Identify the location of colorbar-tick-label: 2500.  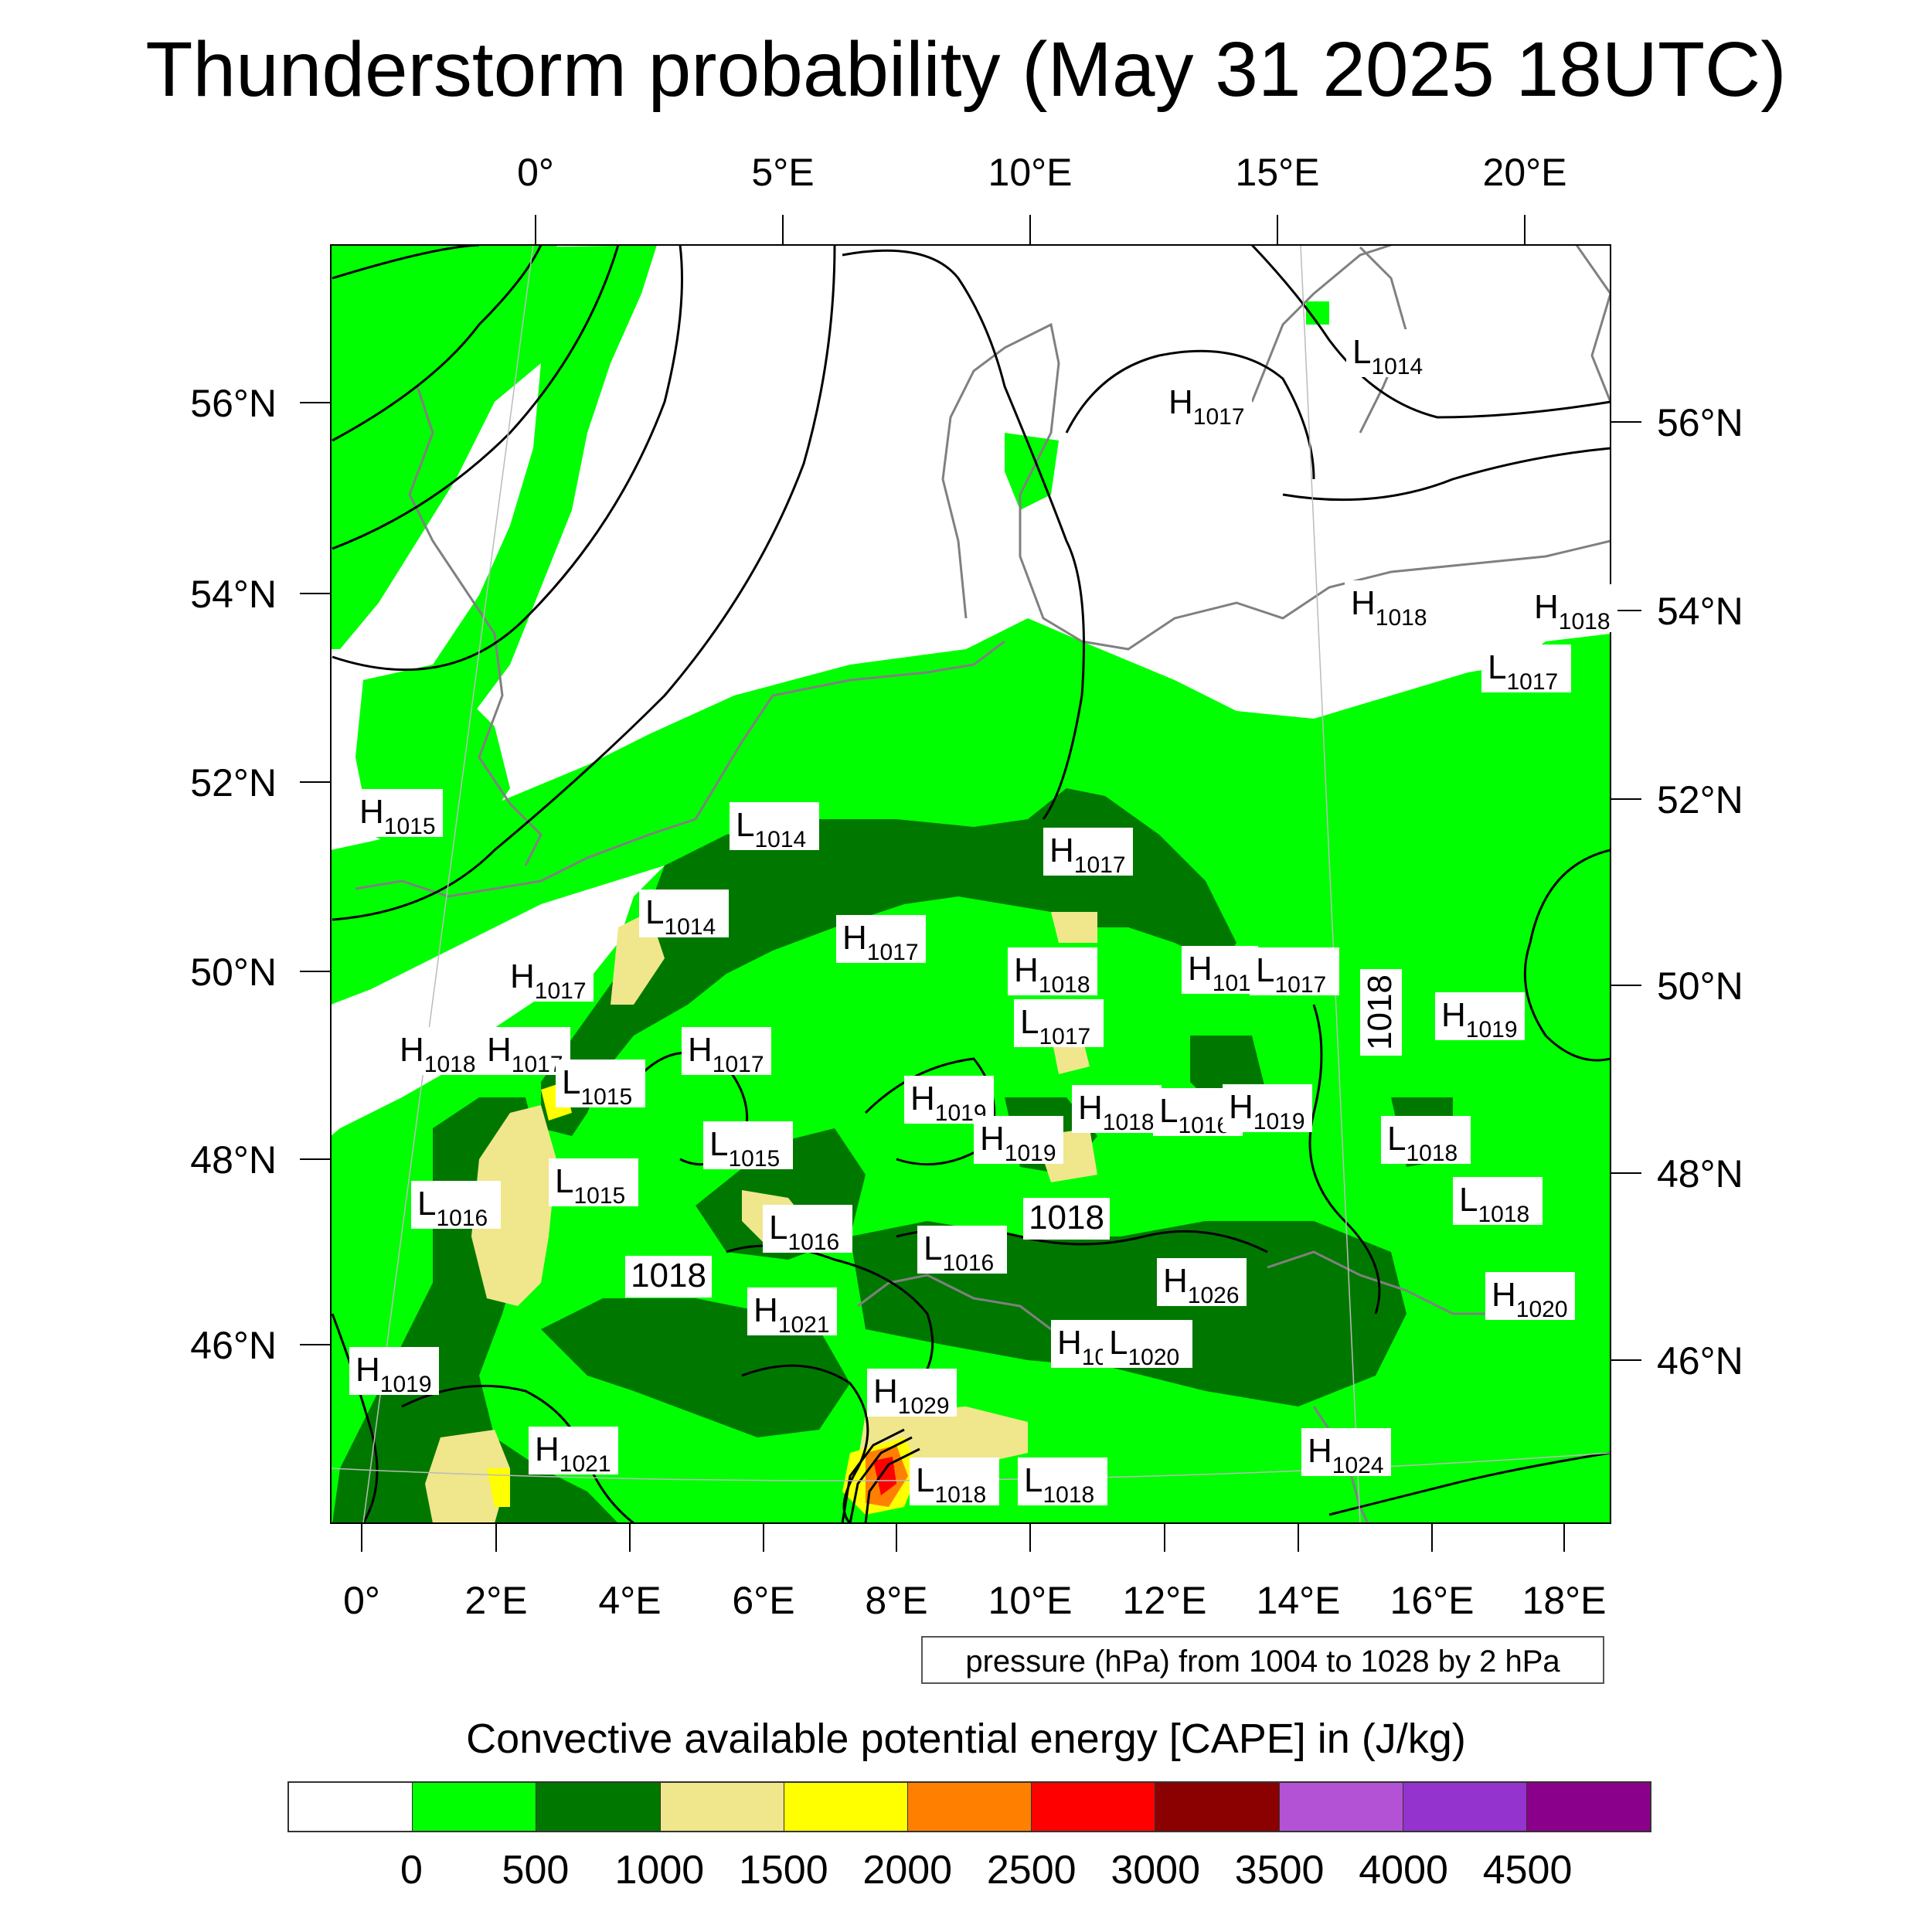
(1031, 1870).